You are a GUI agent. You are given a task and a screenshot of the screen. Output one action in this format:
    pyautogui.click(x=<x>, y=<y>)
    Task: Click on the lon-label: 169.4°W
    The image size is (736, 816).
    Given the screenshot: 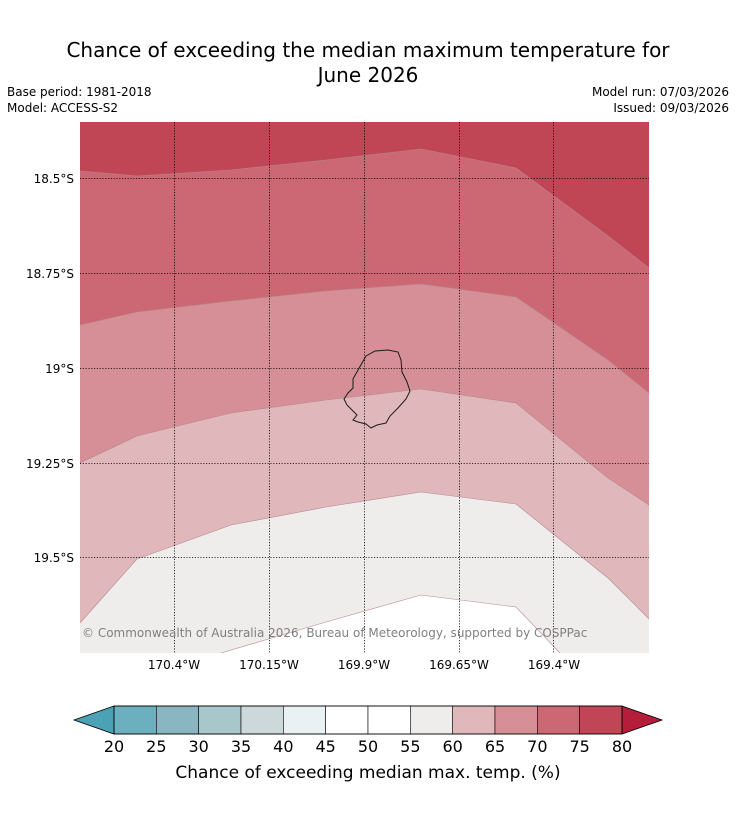 What is the action you would take?
    pyautogui.click(x=554, y=665)
    